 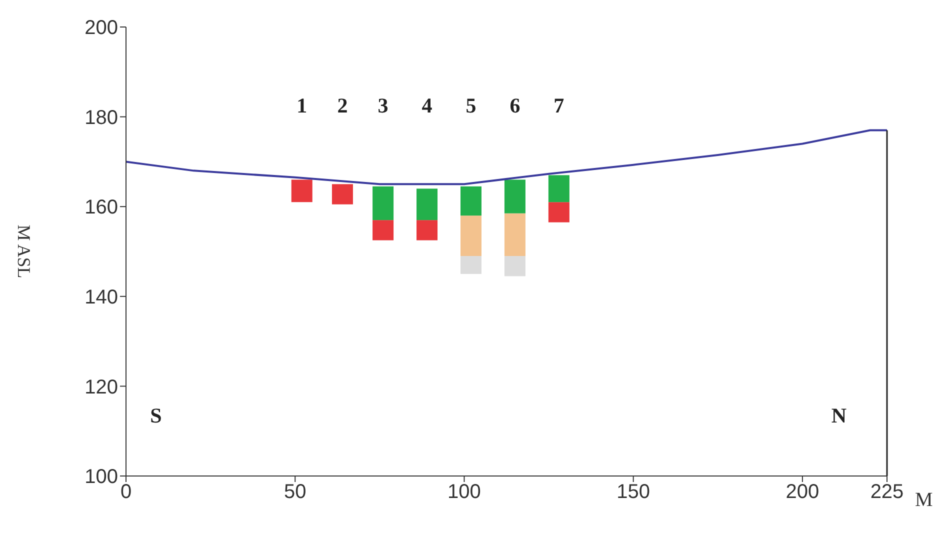 I want to click on y-tick-label: 180, so click(x=101, y=117).